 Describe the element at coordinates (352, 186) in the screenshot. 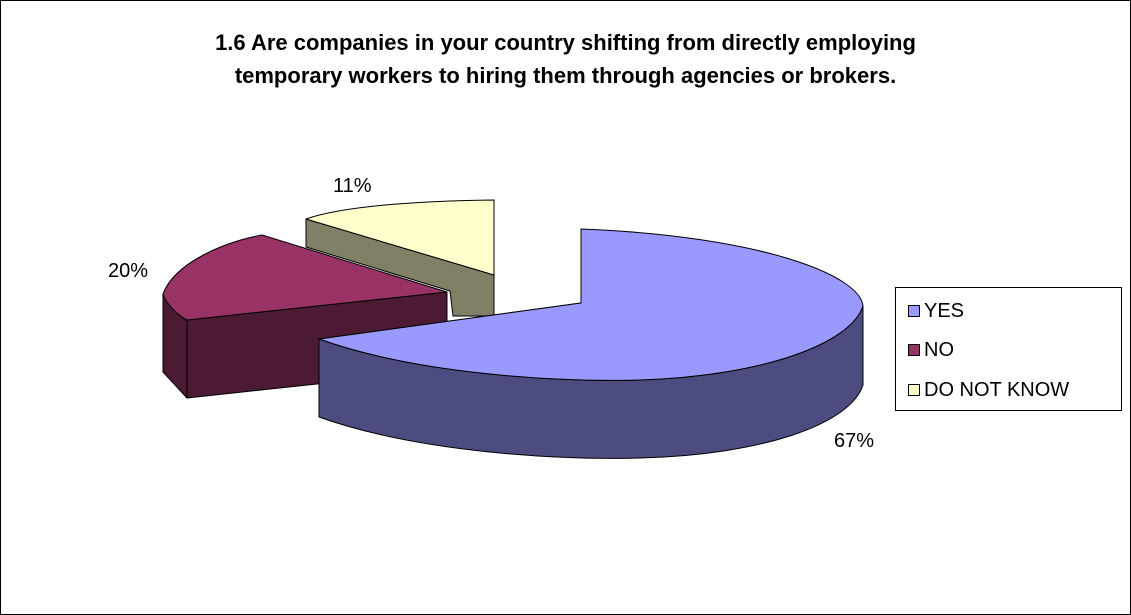

I see `pct-label-do-not-know: 11%` at that location.